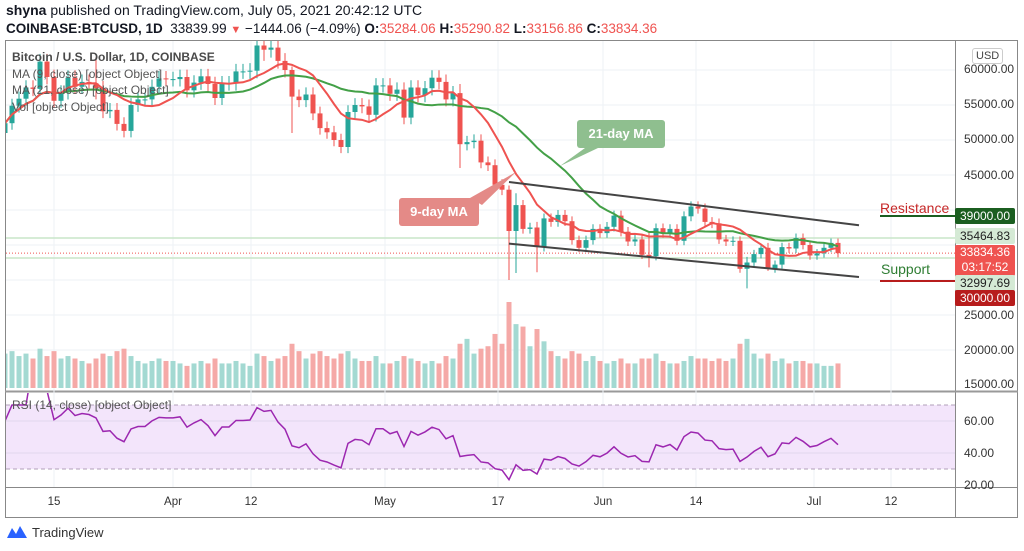 The height and width of the screenshot is (551, 1024). I want to click on open-value: 35284.06, so click(407, 28).